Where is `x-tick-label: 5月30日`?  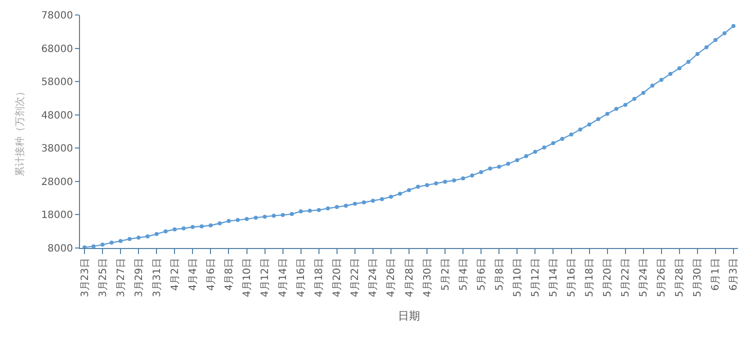 x-tick-label: 5月30日 is located at coordinates (698, 278).